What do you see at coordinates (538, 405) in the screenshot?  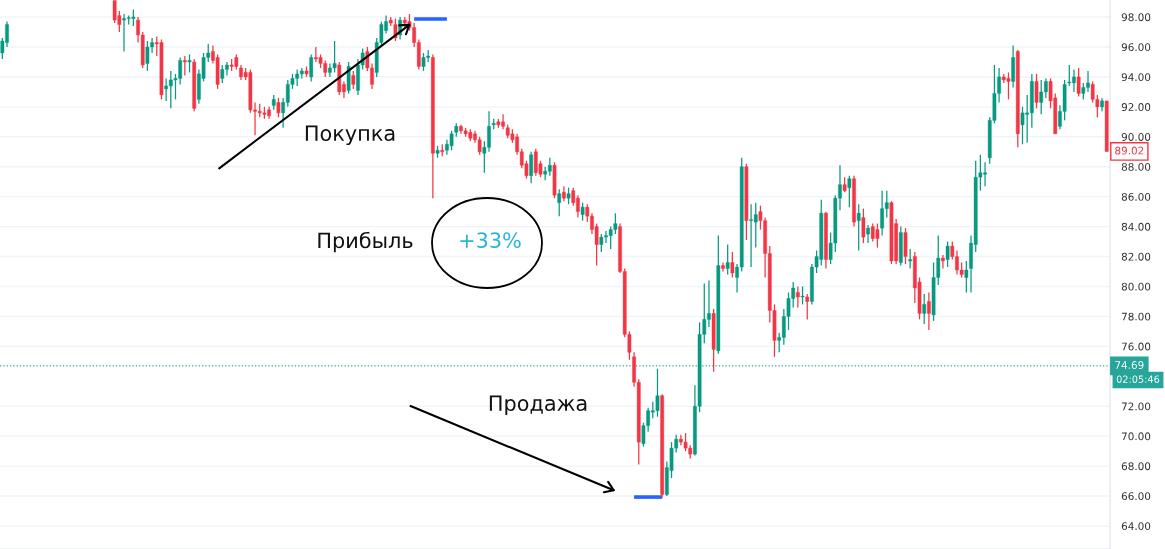 I see `annotation: Продажа` at bounding box center [538, 405].